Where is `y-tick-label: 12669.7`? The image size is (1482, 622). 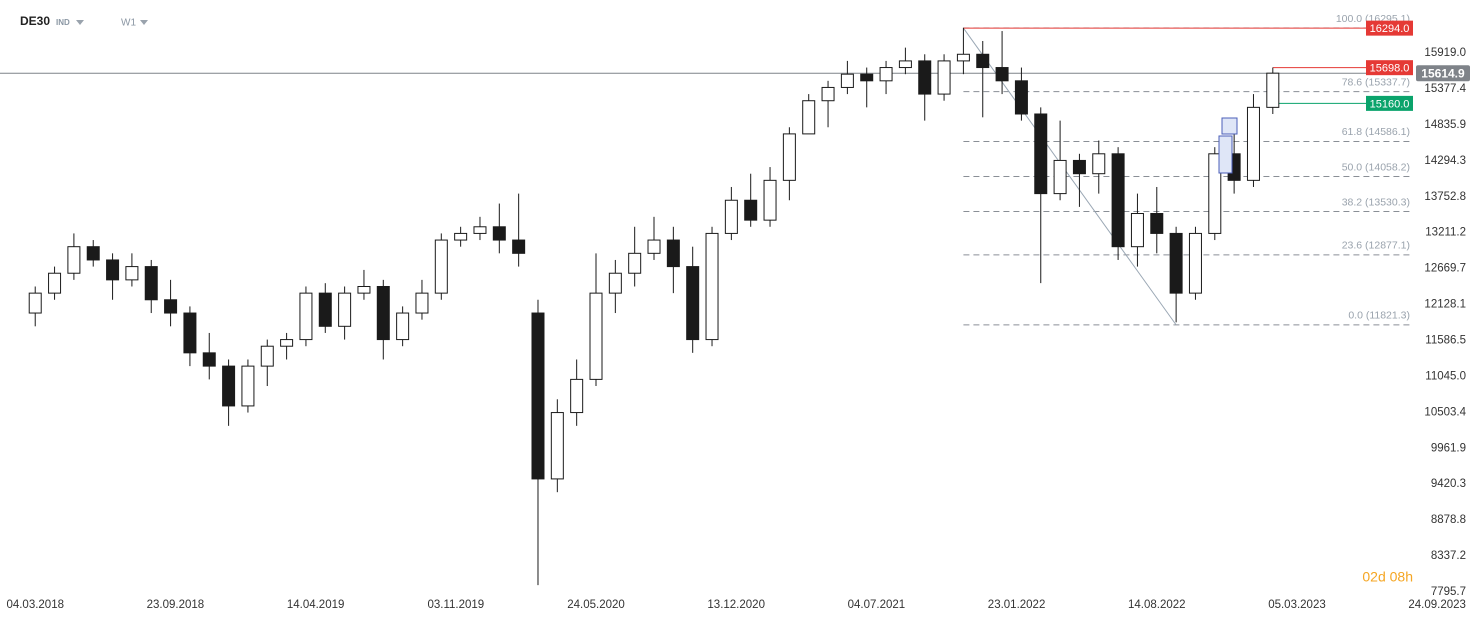 y-tick-label: 12669.7 is located at coordinates (1445, 269).